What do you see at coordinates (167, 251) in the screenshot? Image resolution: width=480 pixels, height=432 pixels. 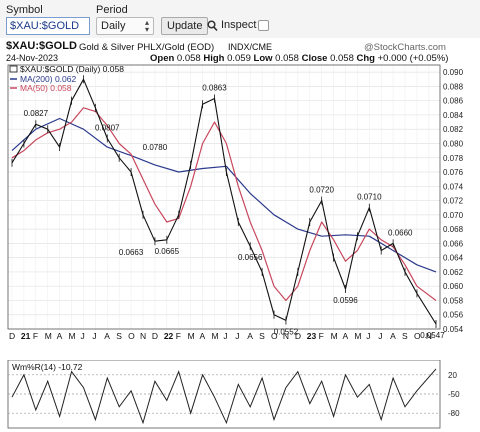 I see `price-annotation: 0.0665` at bounding box center [167, 251].